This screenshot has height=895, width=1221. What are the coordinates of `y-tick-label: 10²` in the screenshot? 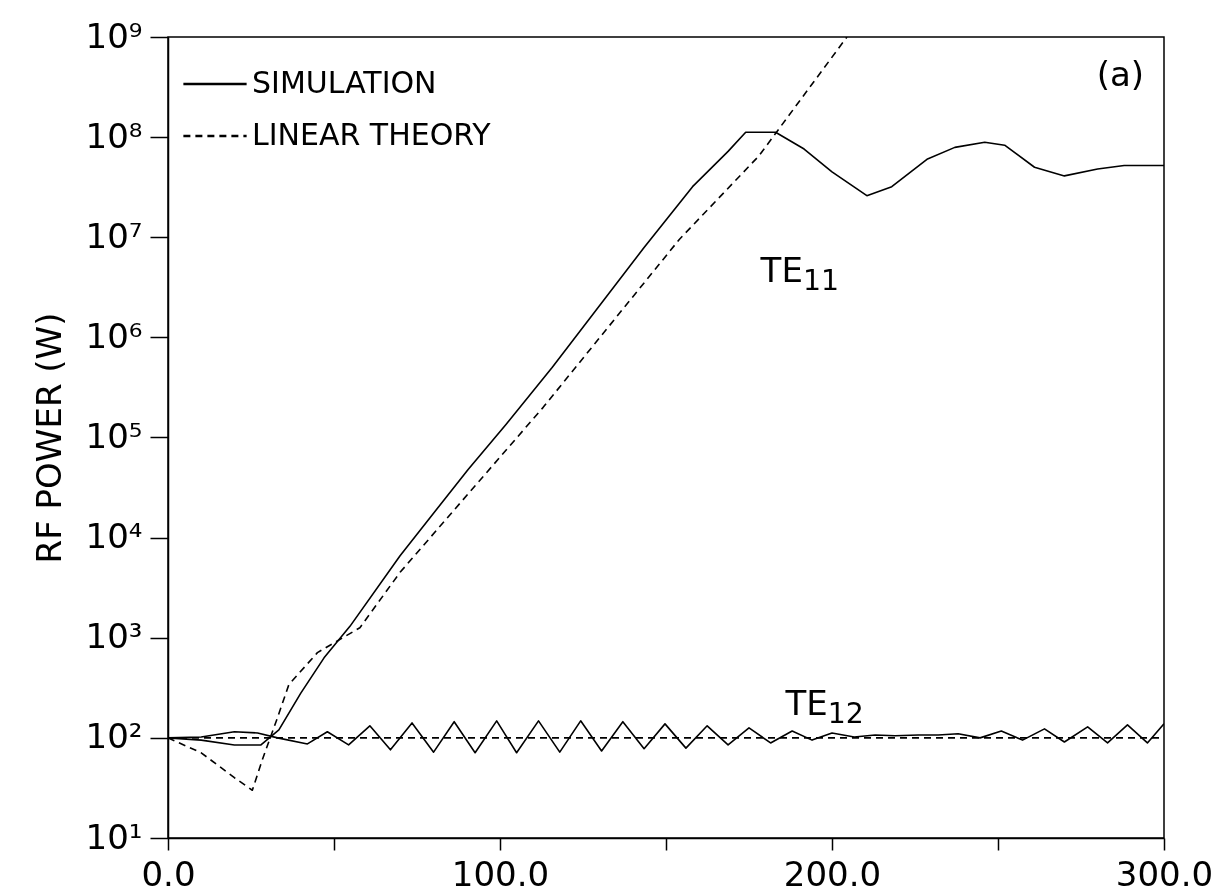 It's located at (114, 736).